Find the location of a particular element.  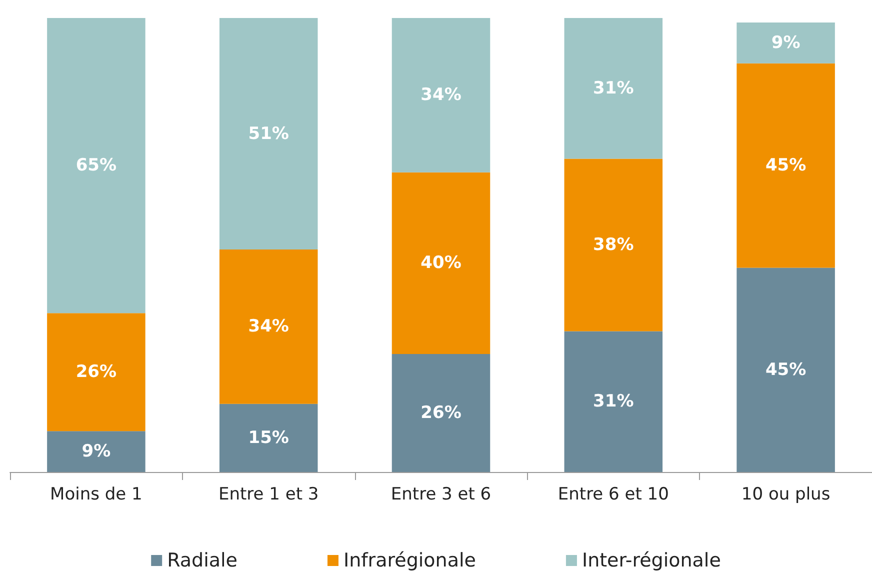

legend-label: Inter-régionale is located at coordinates (651, 561).